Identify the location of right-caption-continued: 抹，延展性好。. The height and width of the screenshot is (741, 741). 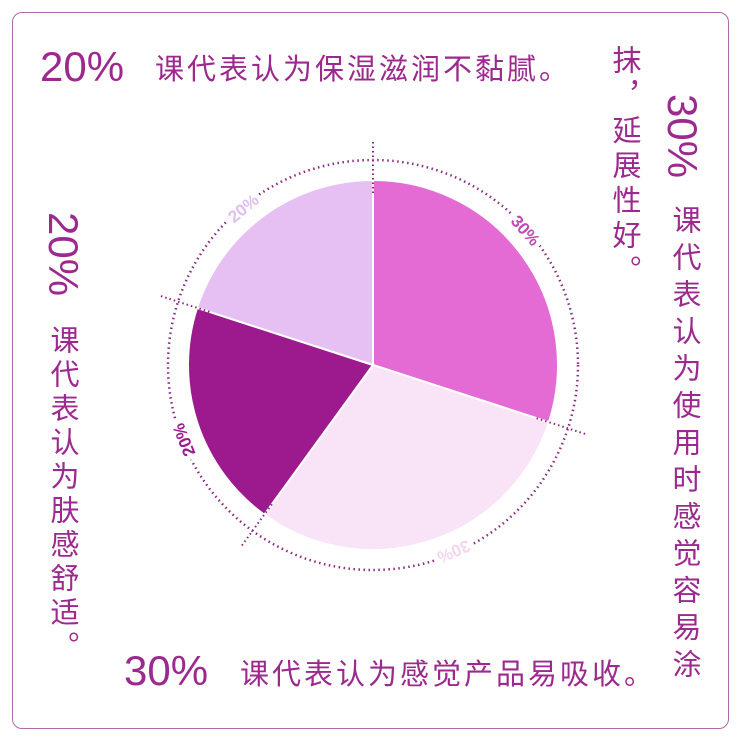
(625, 167).